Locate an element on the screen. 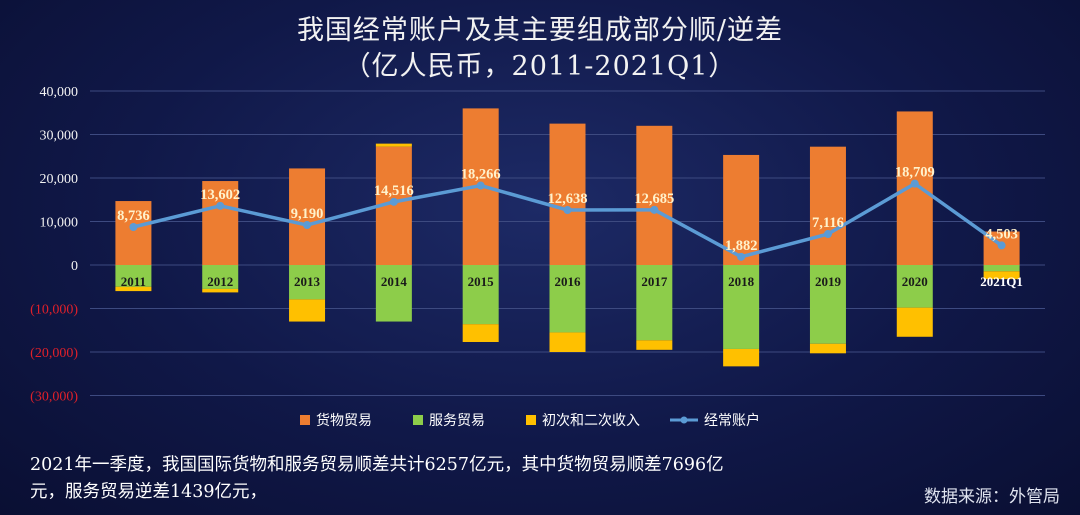 This screenshot has width=1080, height=515. data-label: 7,116 is located at coordinates (828, 223).